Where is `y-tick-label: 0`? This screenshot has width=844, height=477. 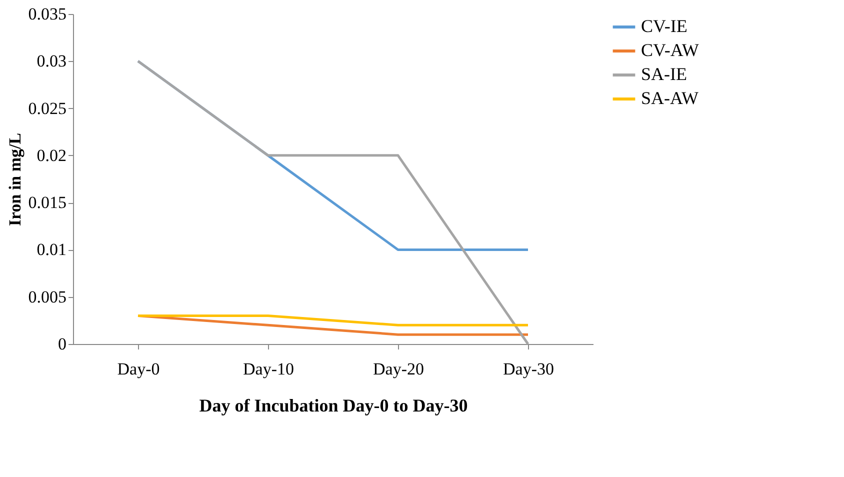
y-tick-label: 0 is located at coordinates (62, 344).